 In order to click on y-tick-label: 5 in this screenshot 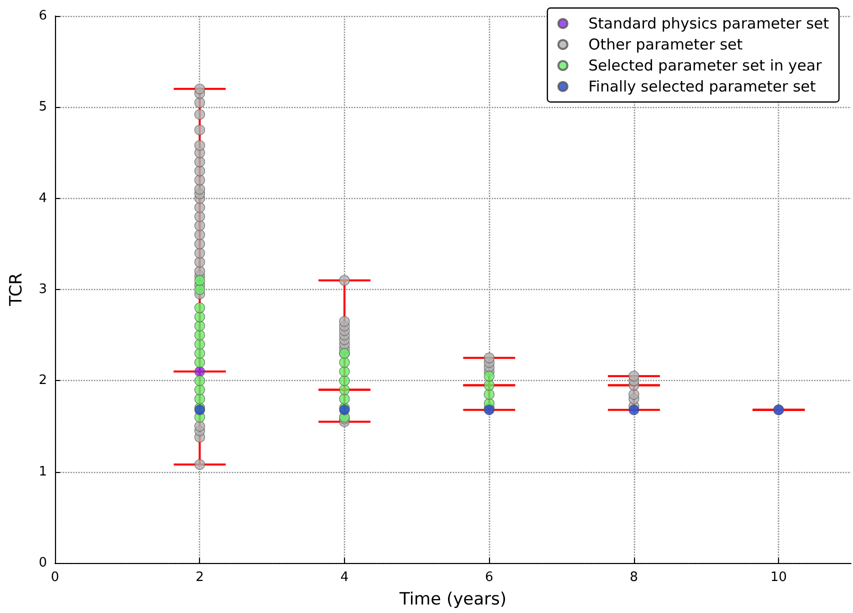, I will do `click(42, 107)`.